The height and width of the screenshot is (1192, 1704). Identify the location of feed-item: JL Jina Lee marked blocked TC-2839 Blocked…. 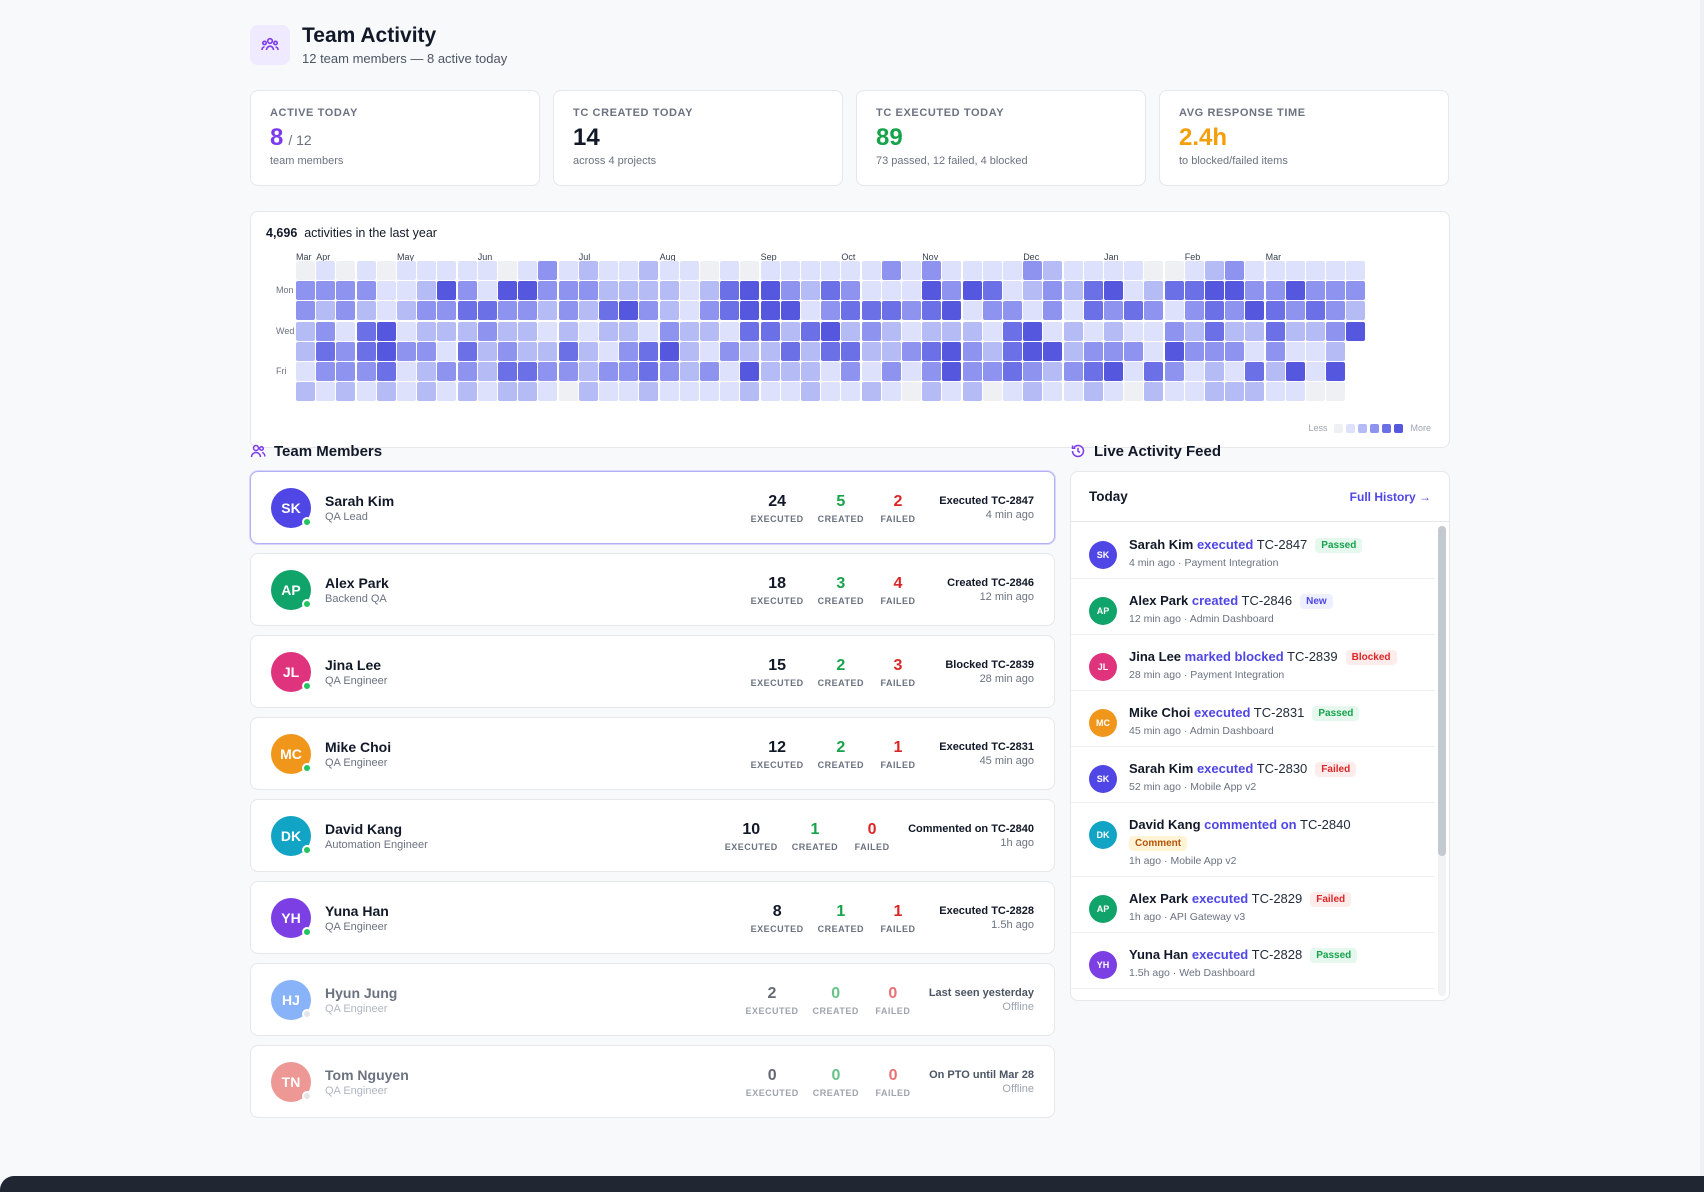
(1253, 663).